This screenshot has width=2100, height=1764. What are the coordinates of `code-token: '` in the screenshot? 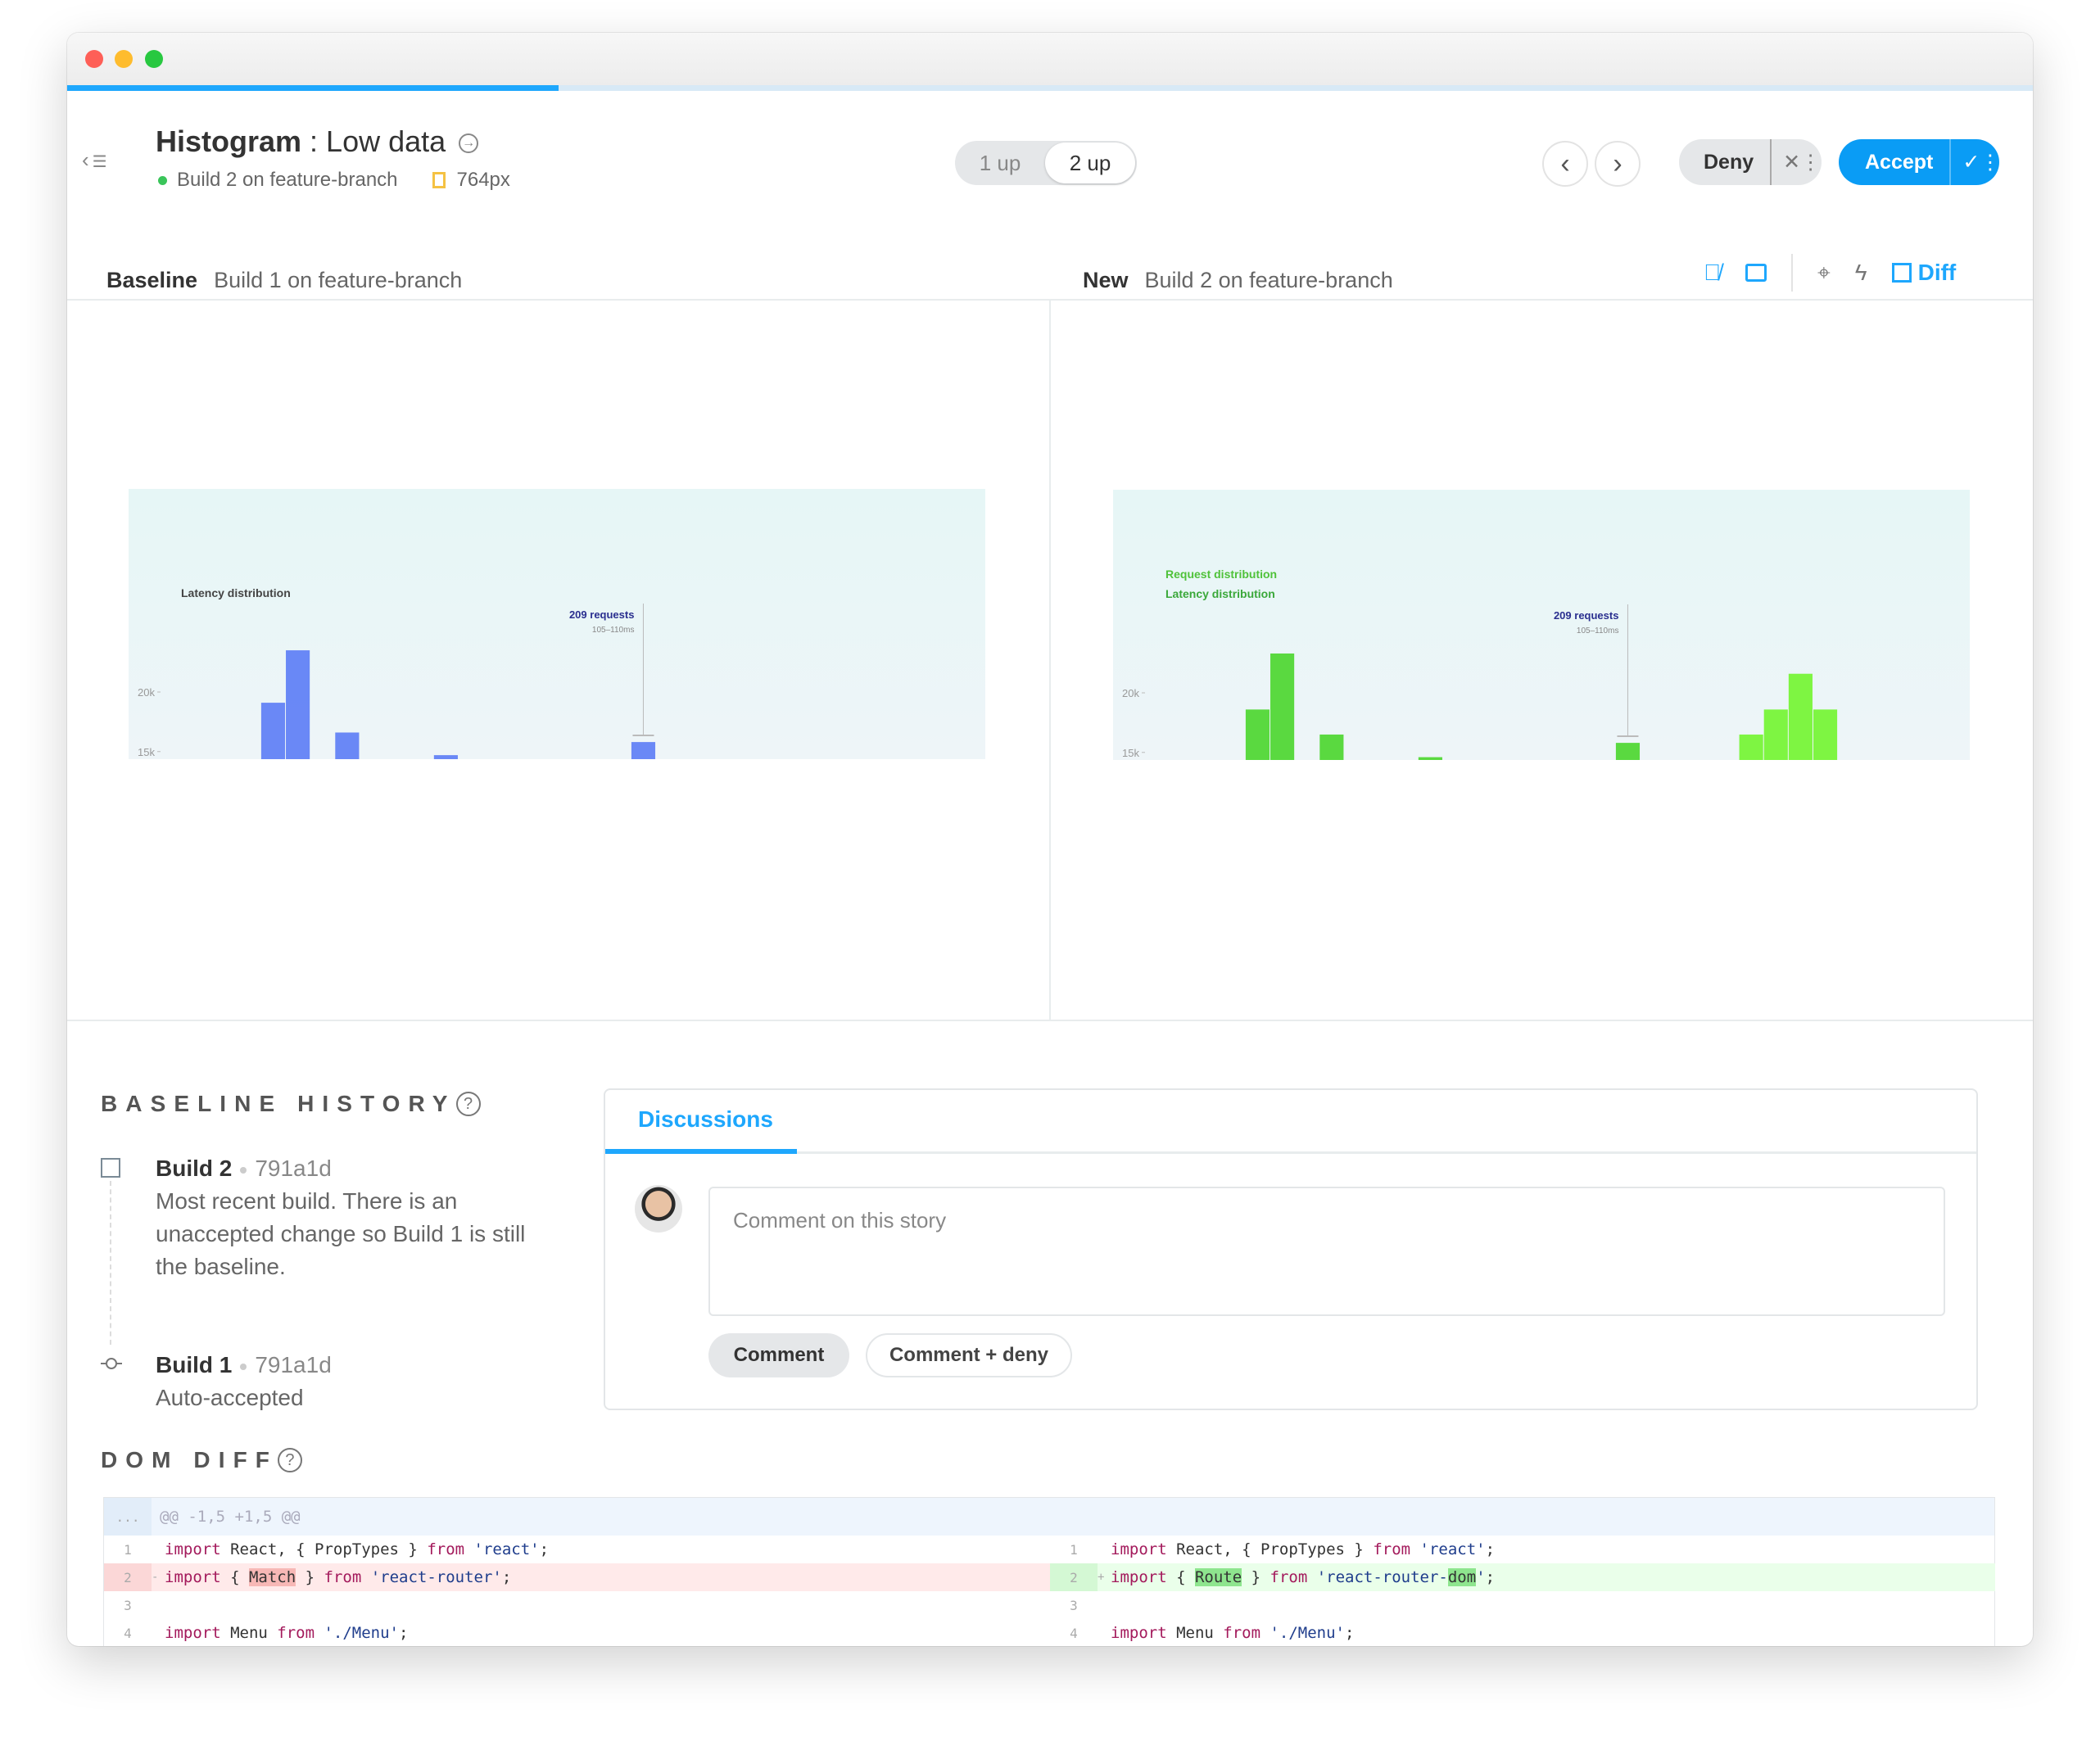 It's located at (1481, 1577).